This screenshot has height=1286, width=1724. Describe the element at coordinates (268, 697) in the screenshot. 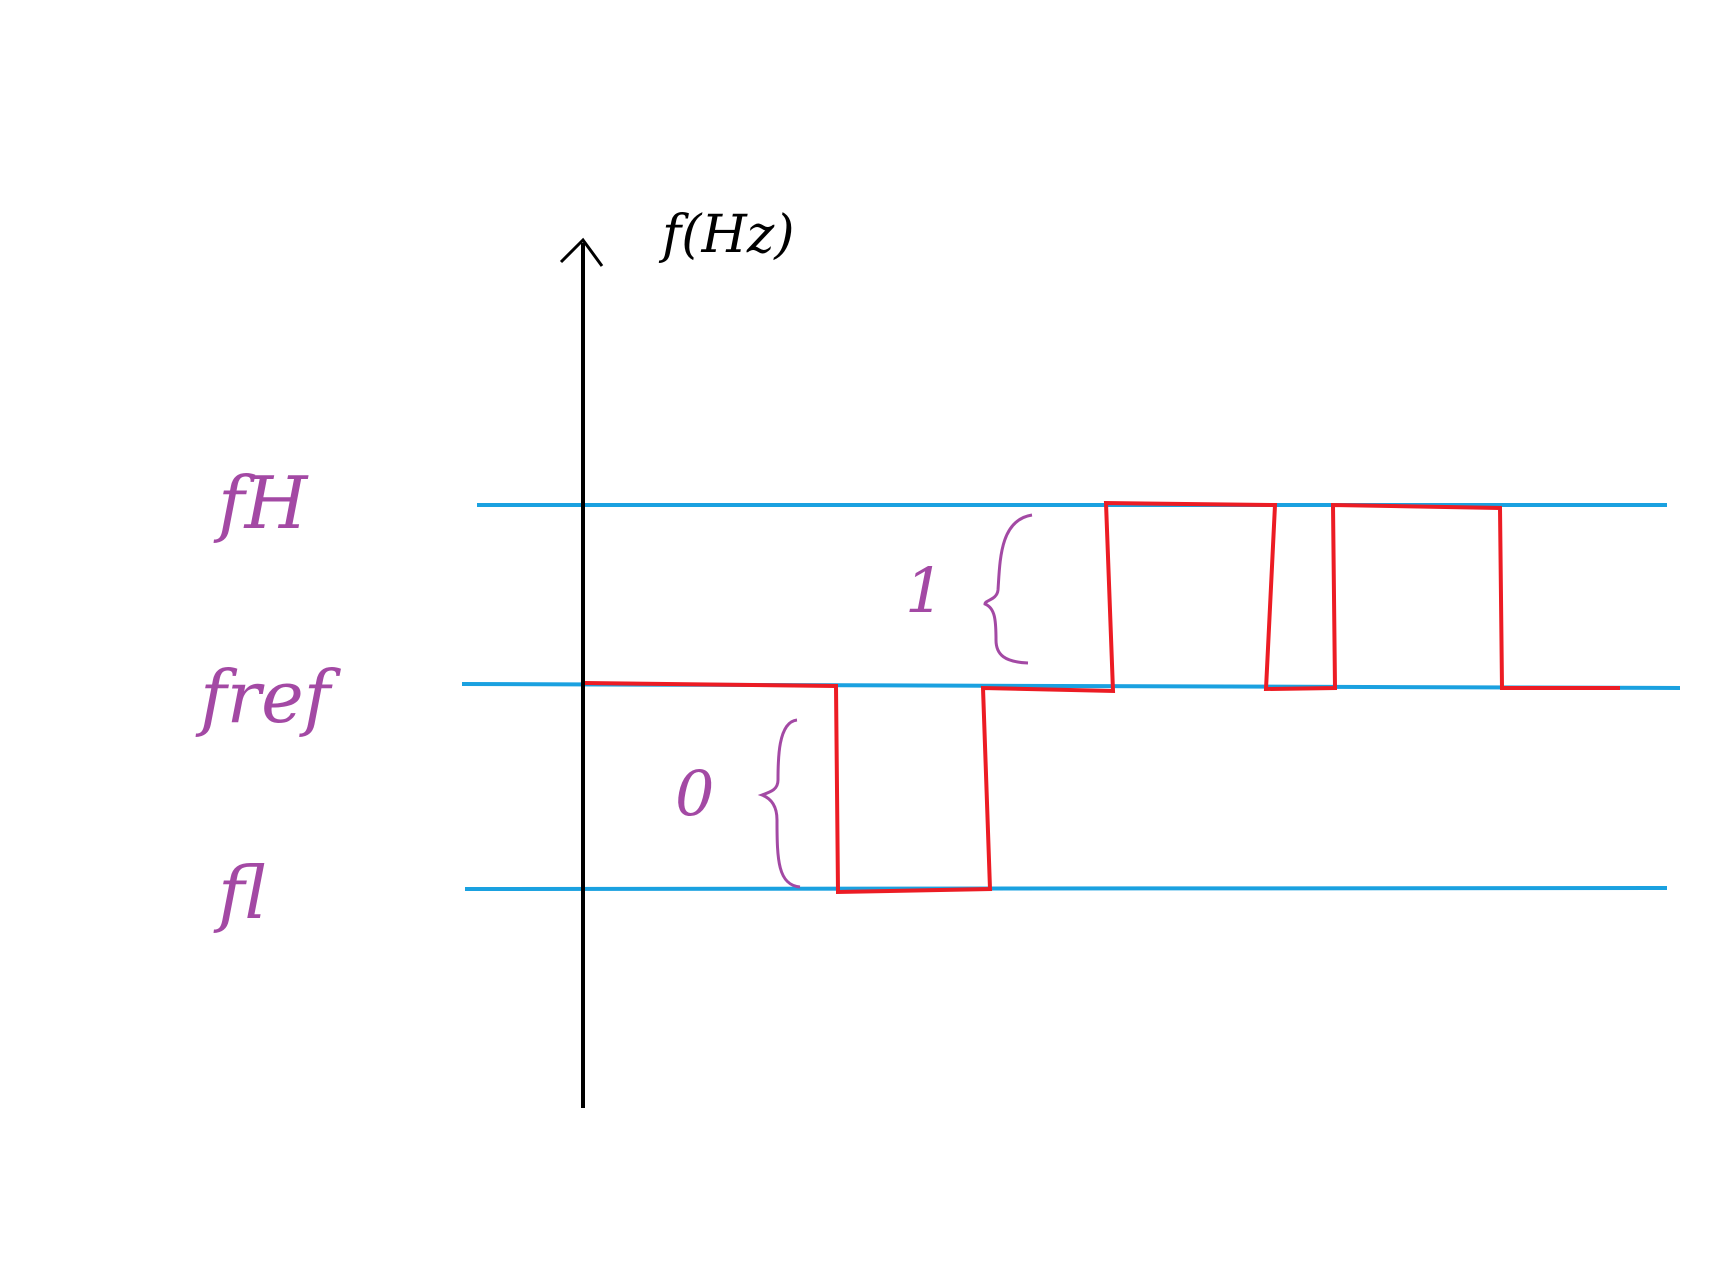

I see `level-label-fref: fref` at that location.